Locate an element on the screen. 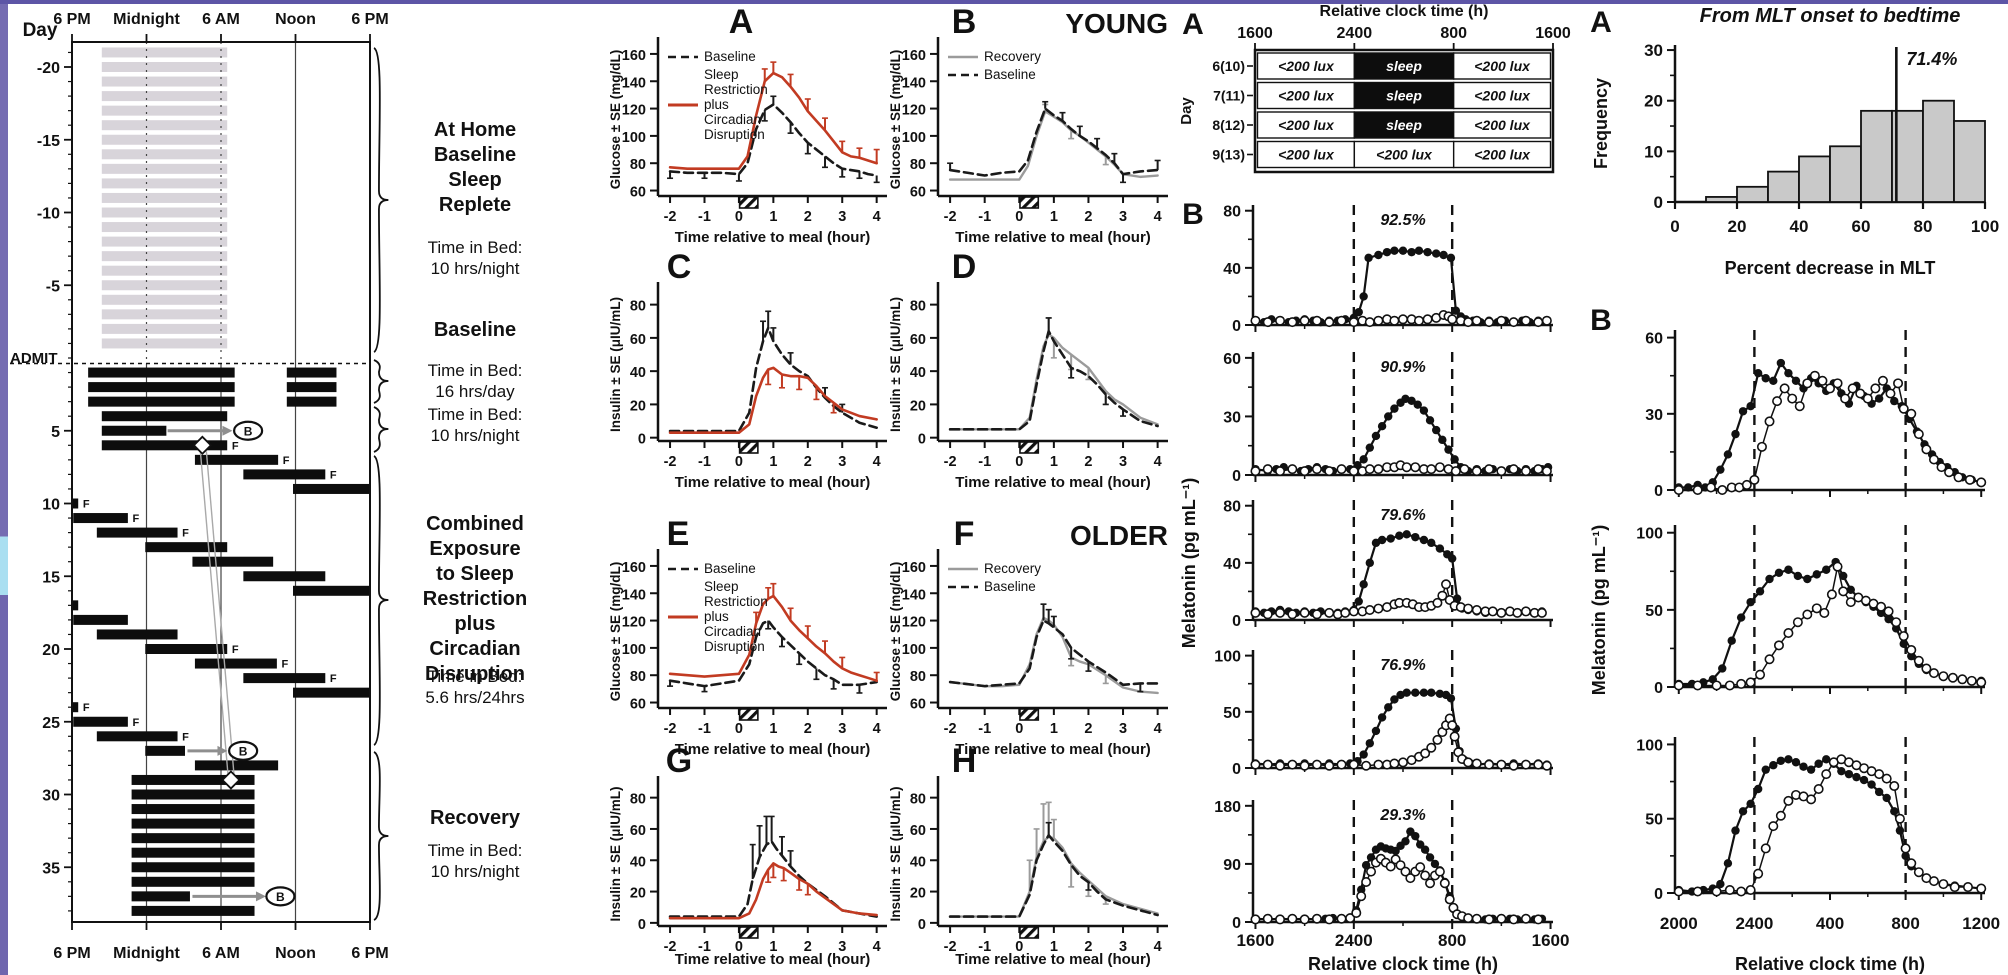 The image size is (2008, 975). panel-letter: D is located at coordinates (964, 267).